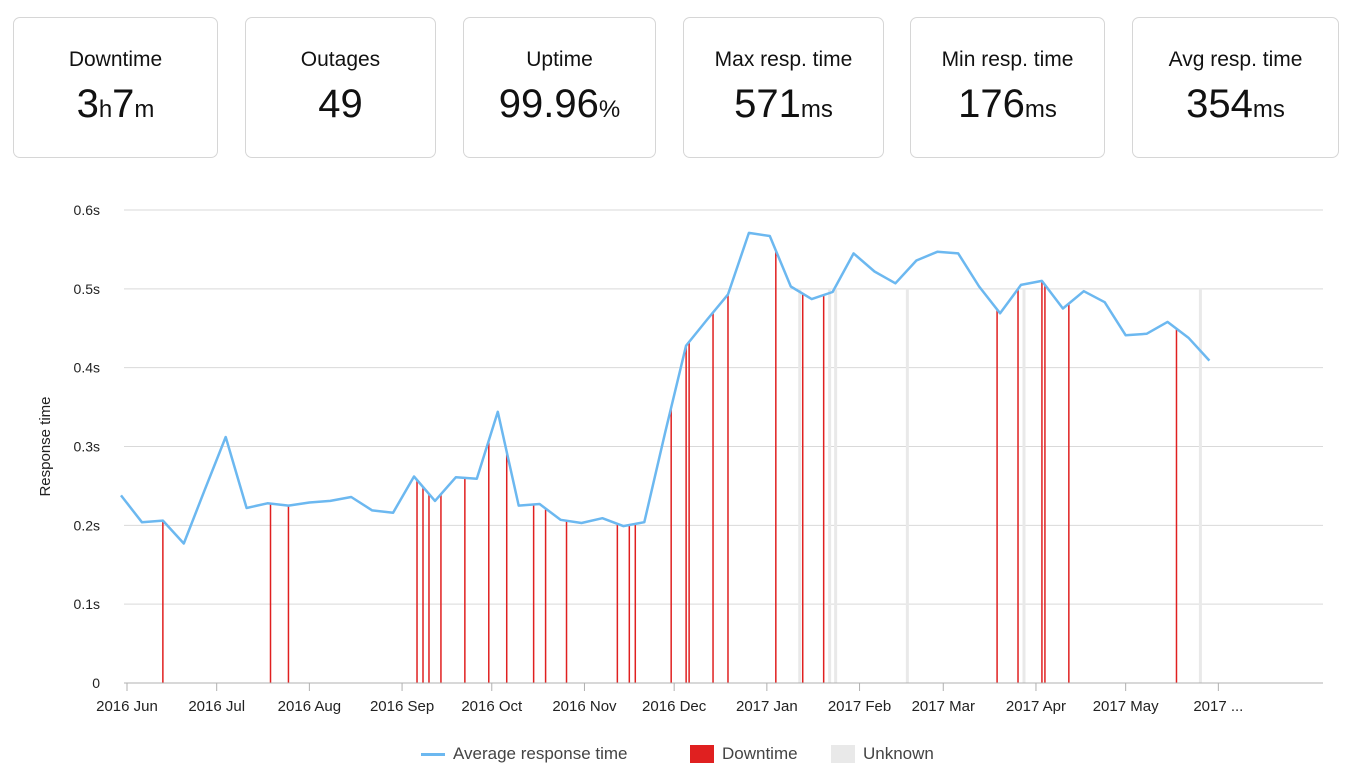 This screenshot has height=776, width=1350. What do you see at coordinates (1219, 104) in the screenshot?
I see `stat-number: 354` at bounding box center [1219, 104].